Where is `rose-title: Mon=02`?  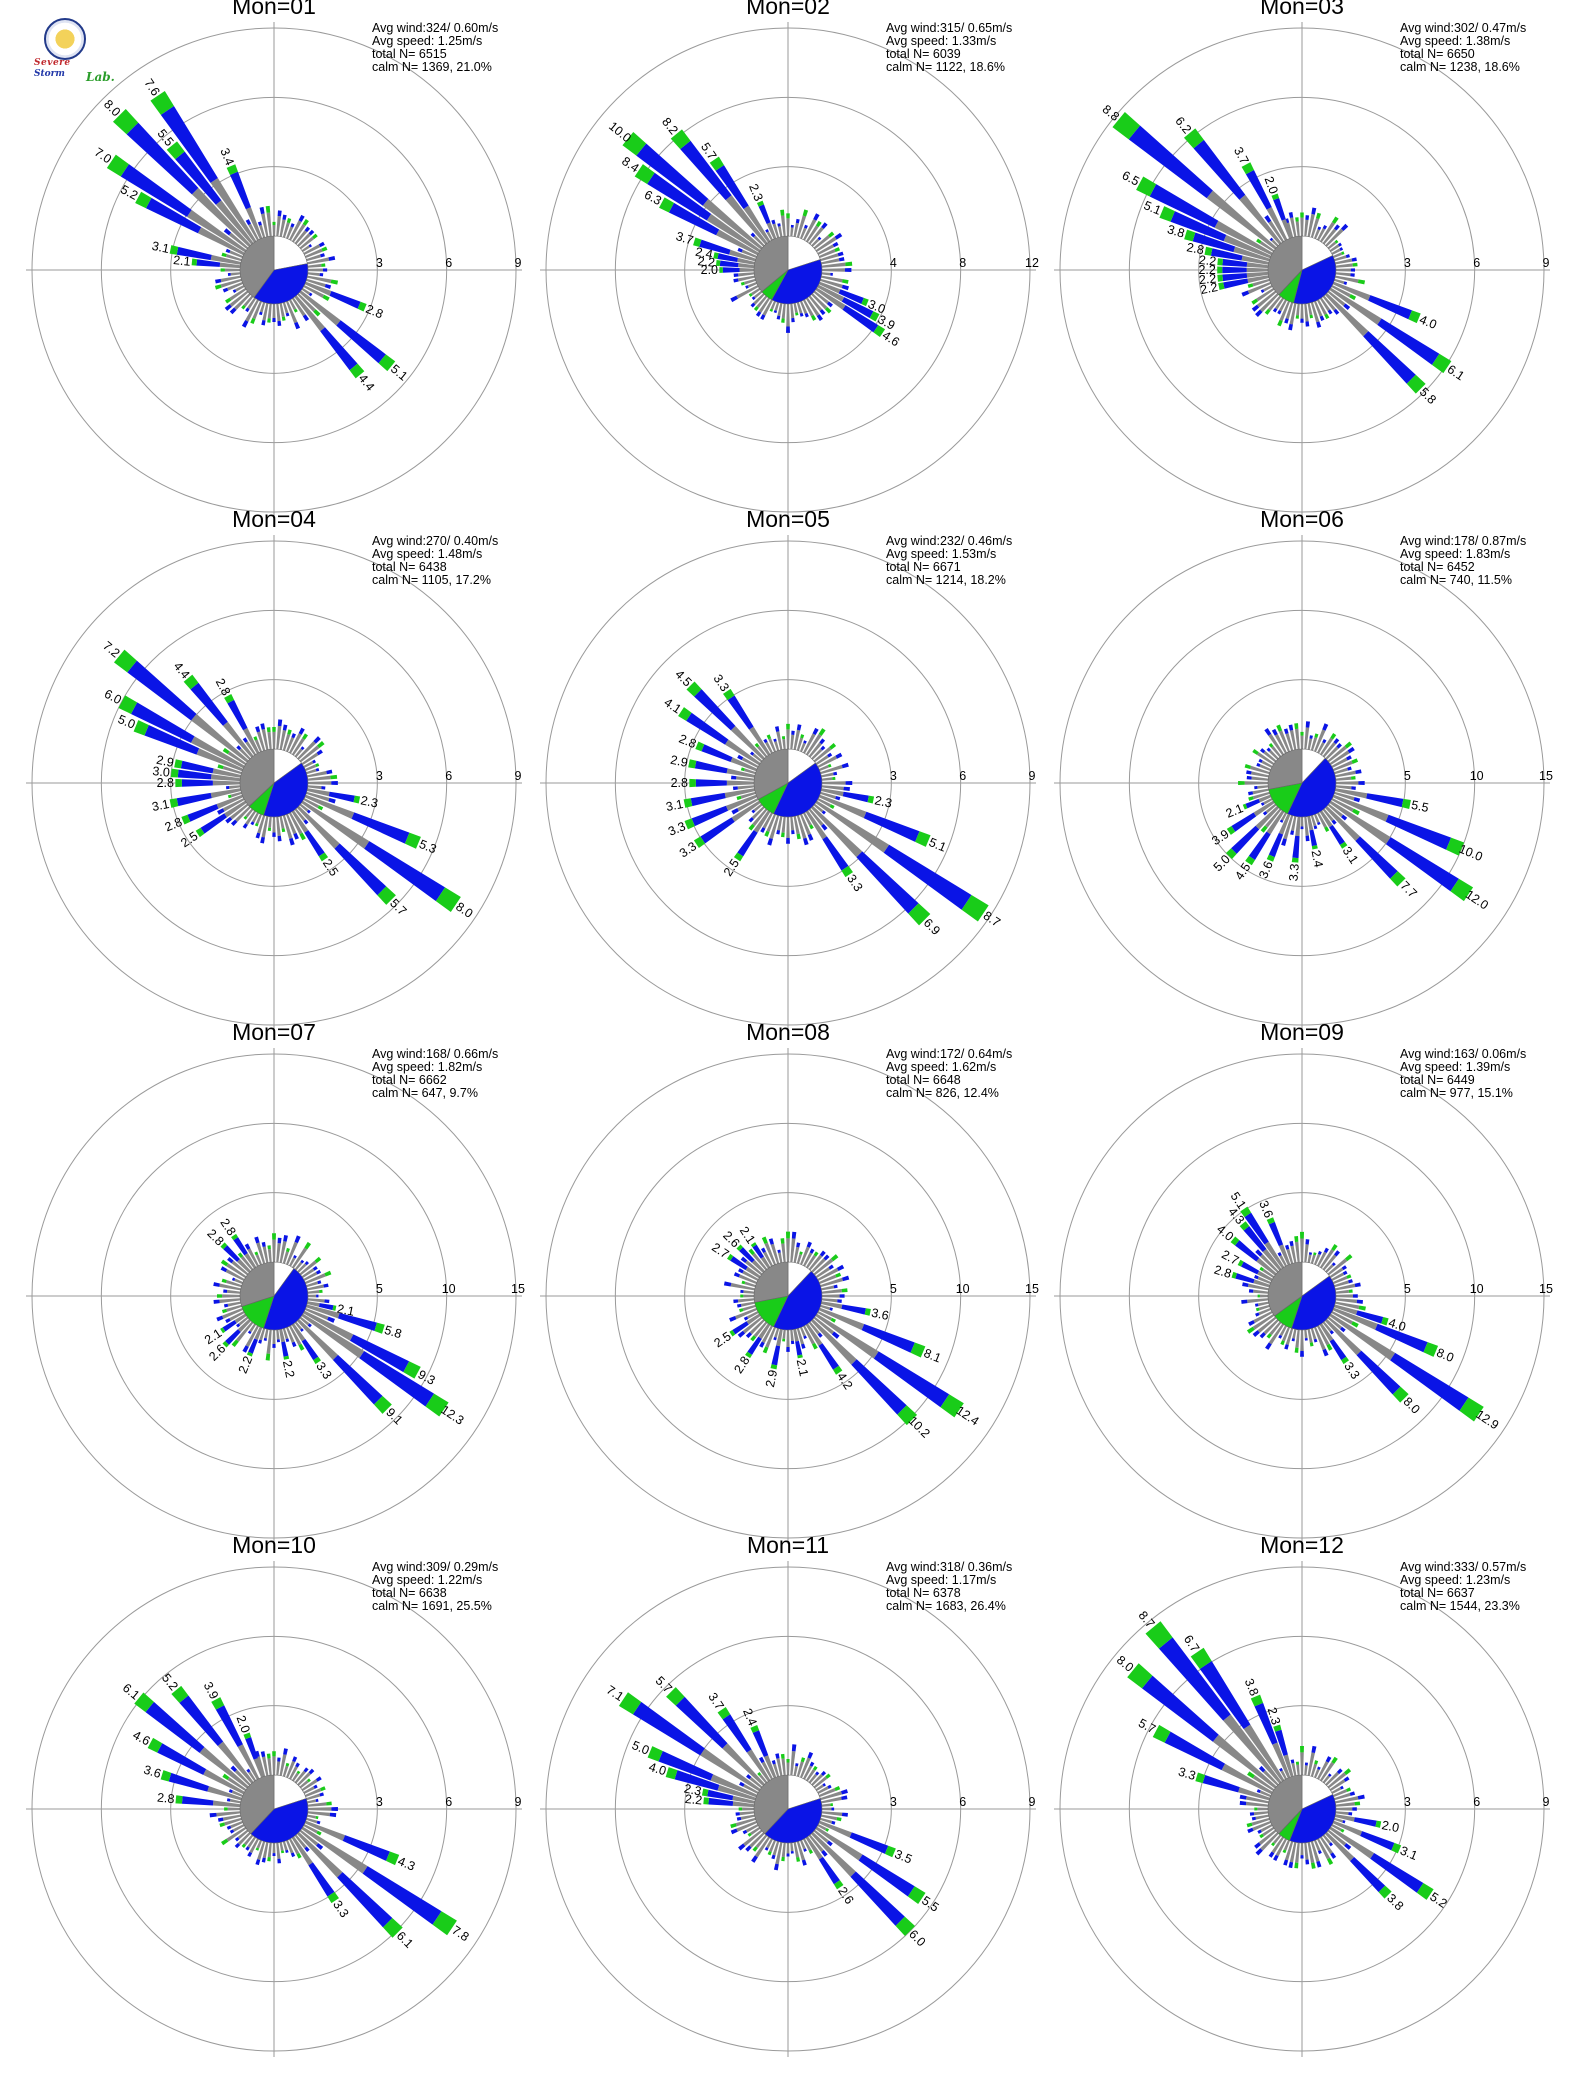 rose-title: Mon=02 is located at coordinates (788, 9).